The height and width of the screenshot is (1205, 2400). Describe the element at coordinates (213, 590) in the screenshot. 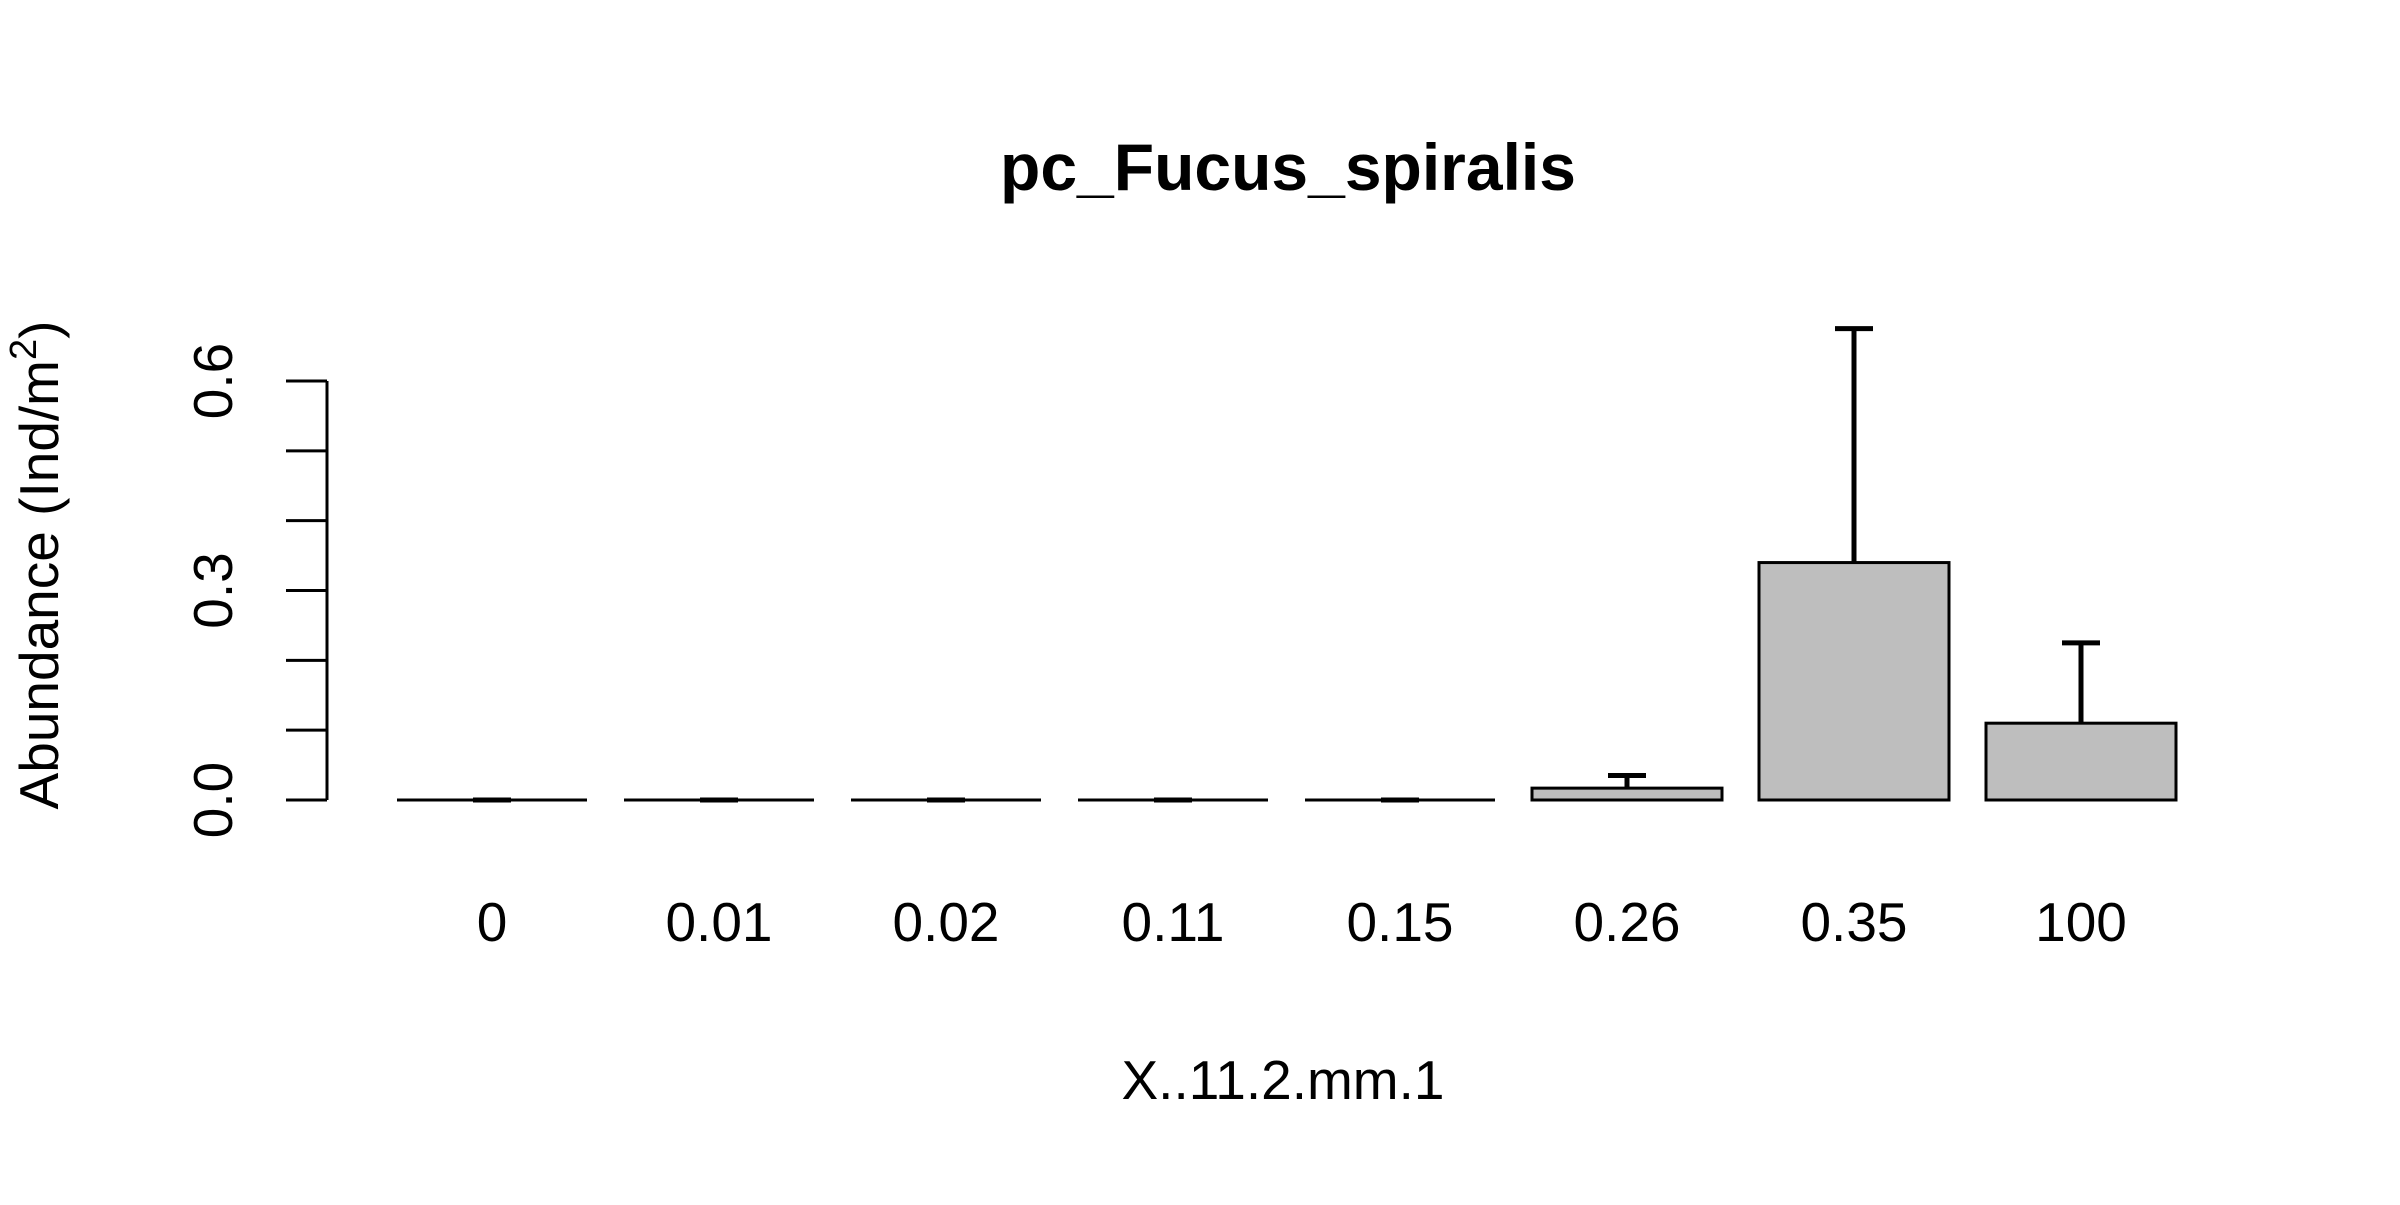

I see `y-tick-label: 0.3` at that location.